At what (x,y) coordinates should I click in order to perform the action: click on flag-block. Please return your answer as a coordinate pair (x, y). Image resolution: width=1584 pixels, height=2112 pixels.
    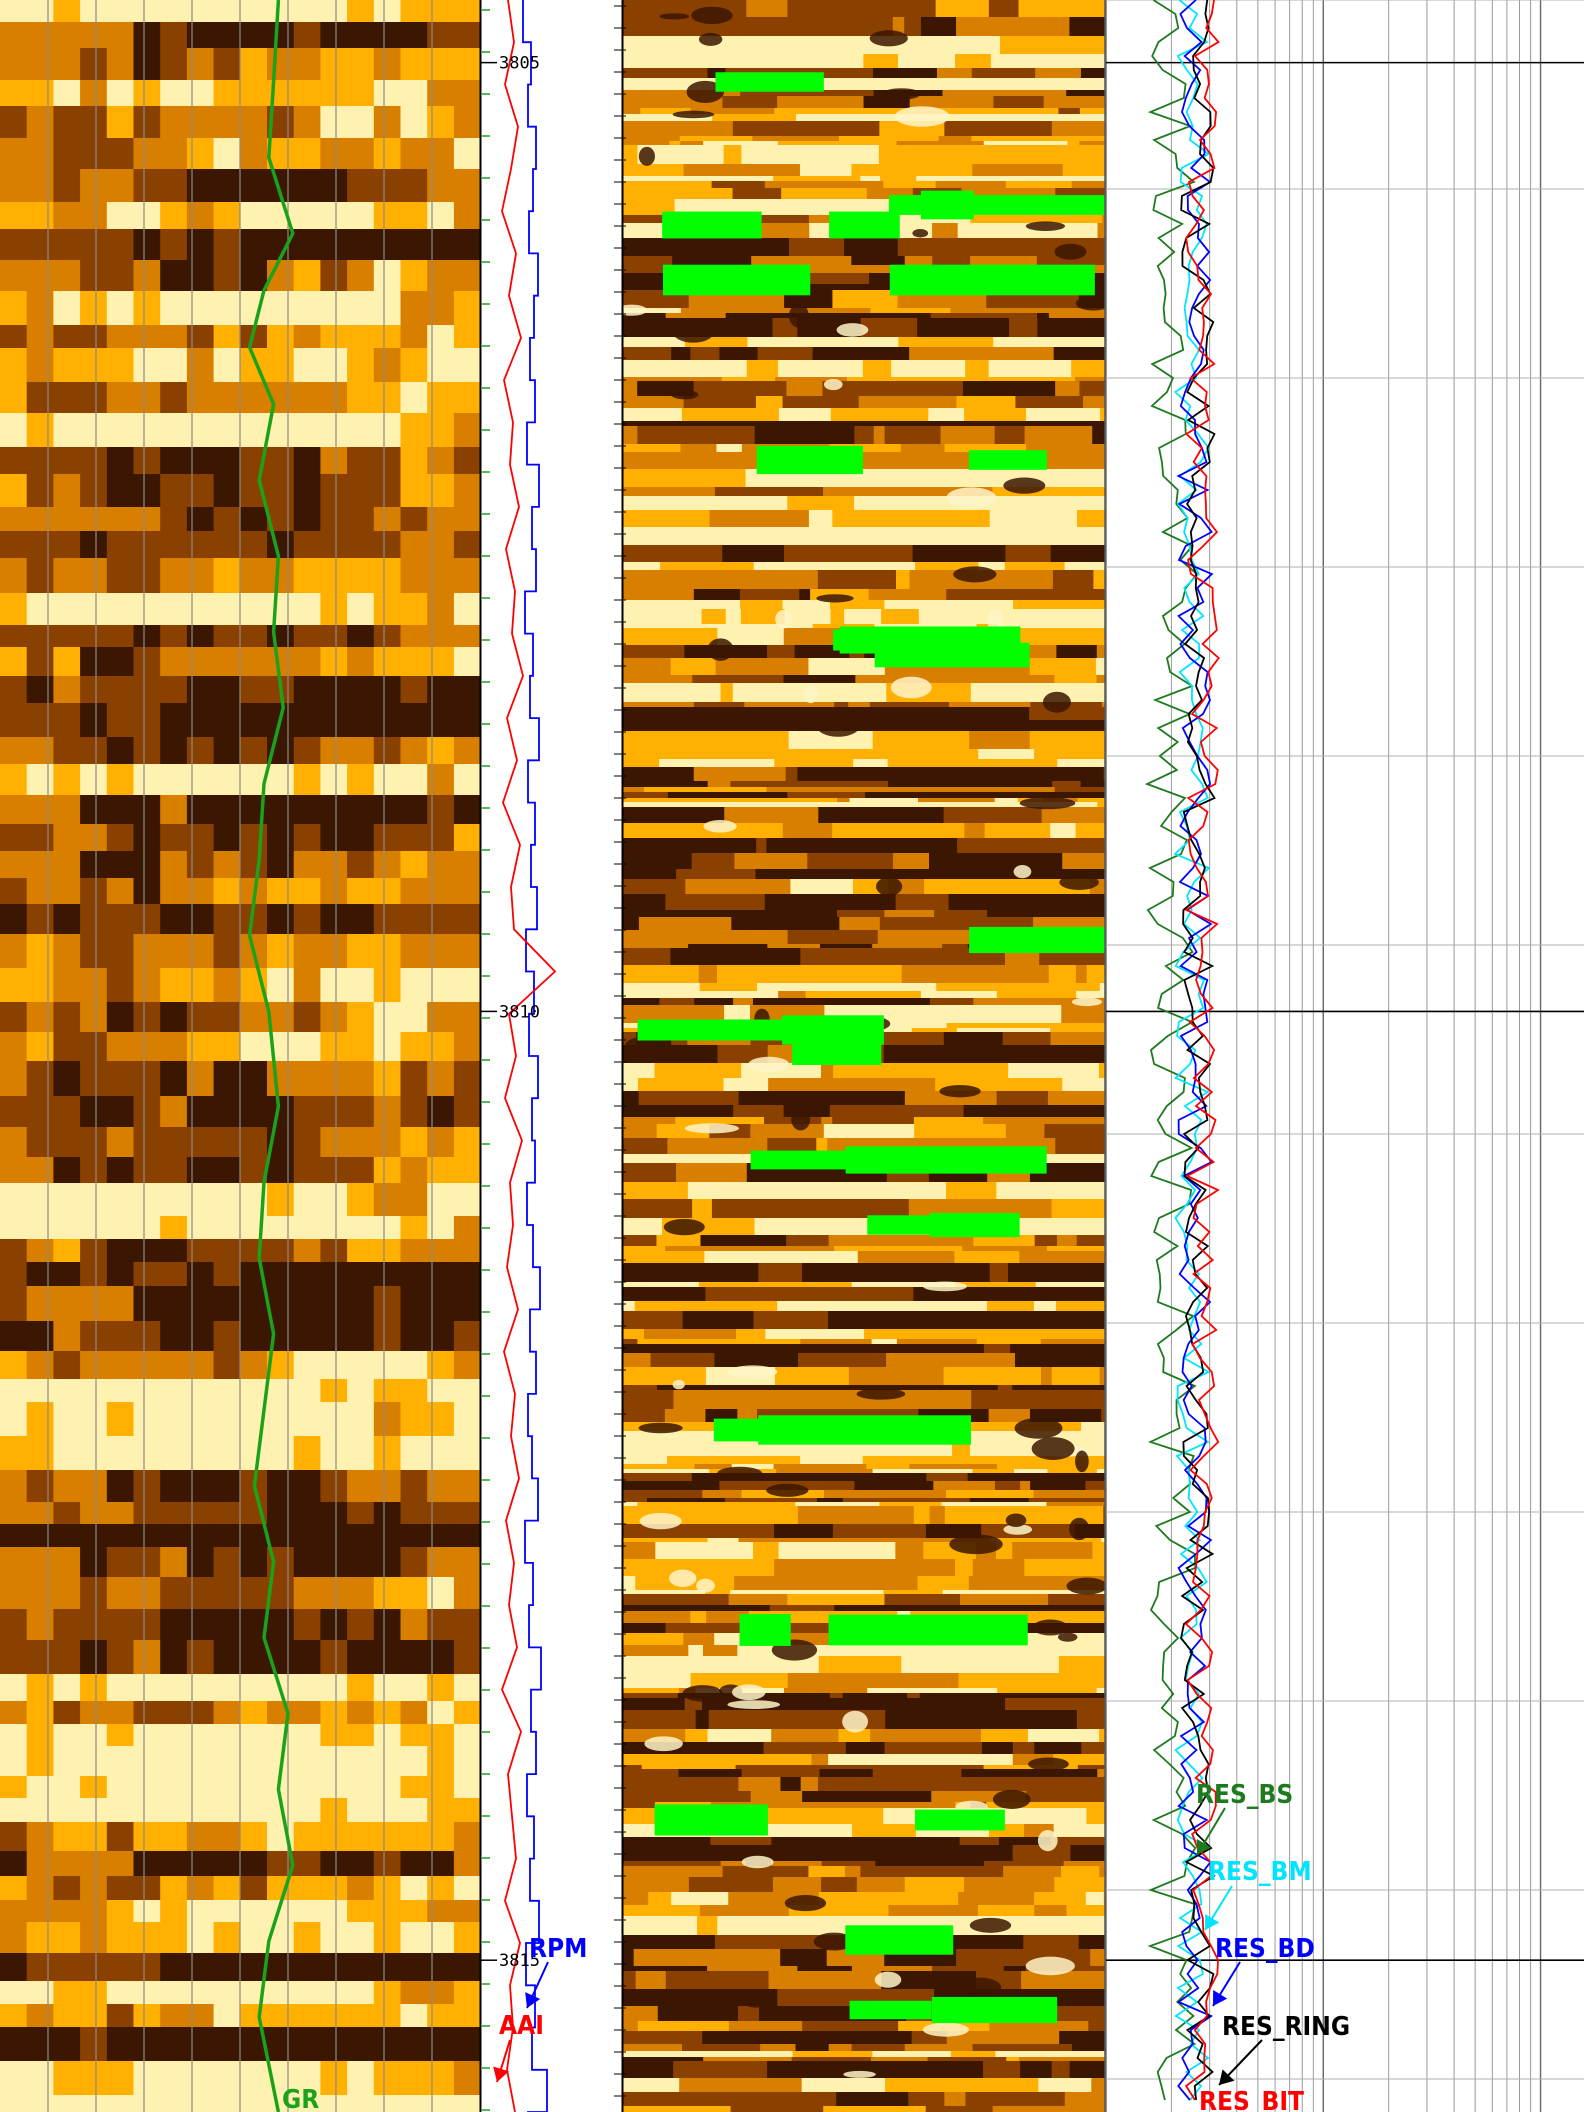
    Looking at the image, I should click on (711, 1820).